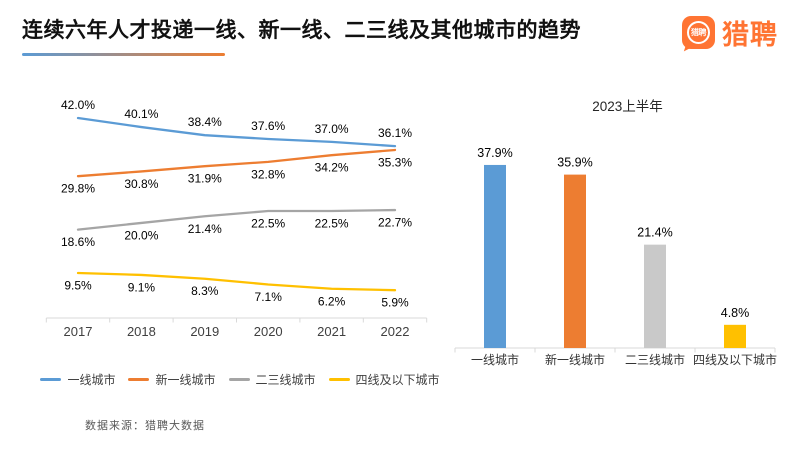 This screenshot has height=450, width=800. What do you see at coordinates (205, 291) in the screenshot?
I see `data-label: 8.3%` at bounding box center [205, 291].